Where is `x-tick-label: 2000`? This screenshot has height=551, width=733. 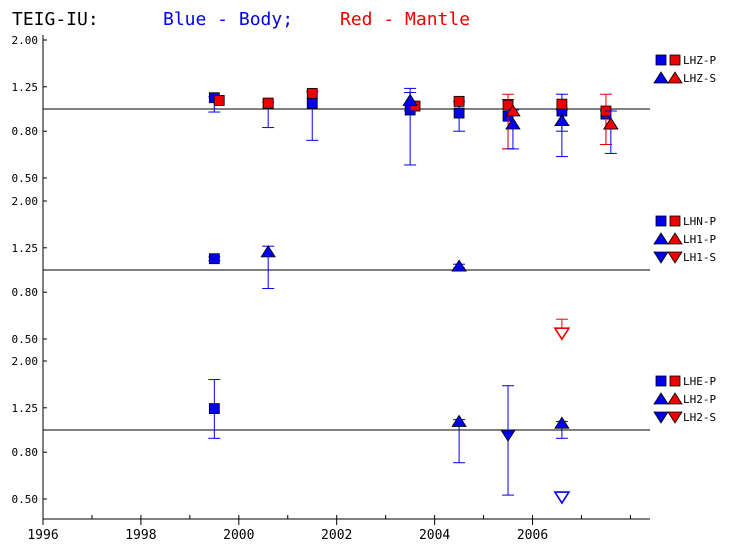 x-tick-label: 2000 is located at coordinates (238, 535).